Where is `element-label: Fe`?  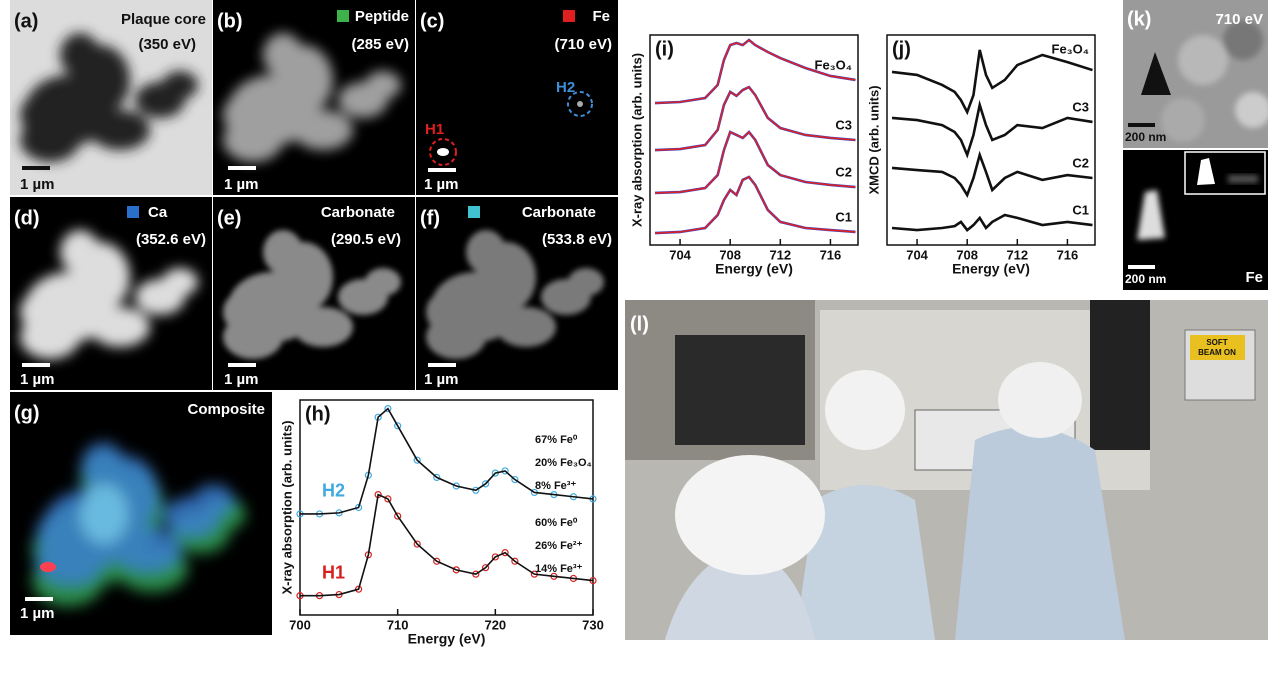
element-label: Fe is located at coordinates (1254, 277).